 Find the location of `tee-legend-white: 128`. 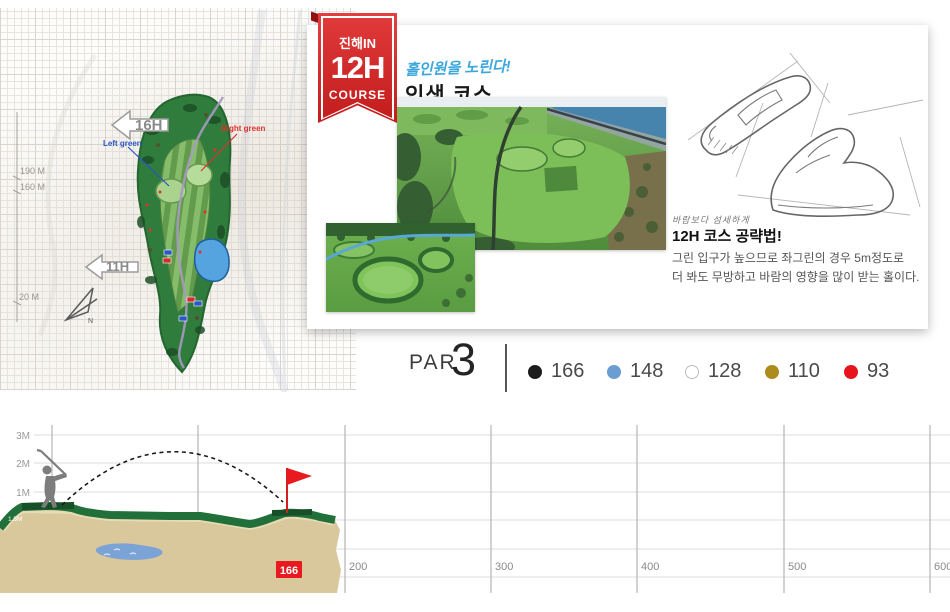

tee-legend-white: 128 is located at coordinates (713, 371).